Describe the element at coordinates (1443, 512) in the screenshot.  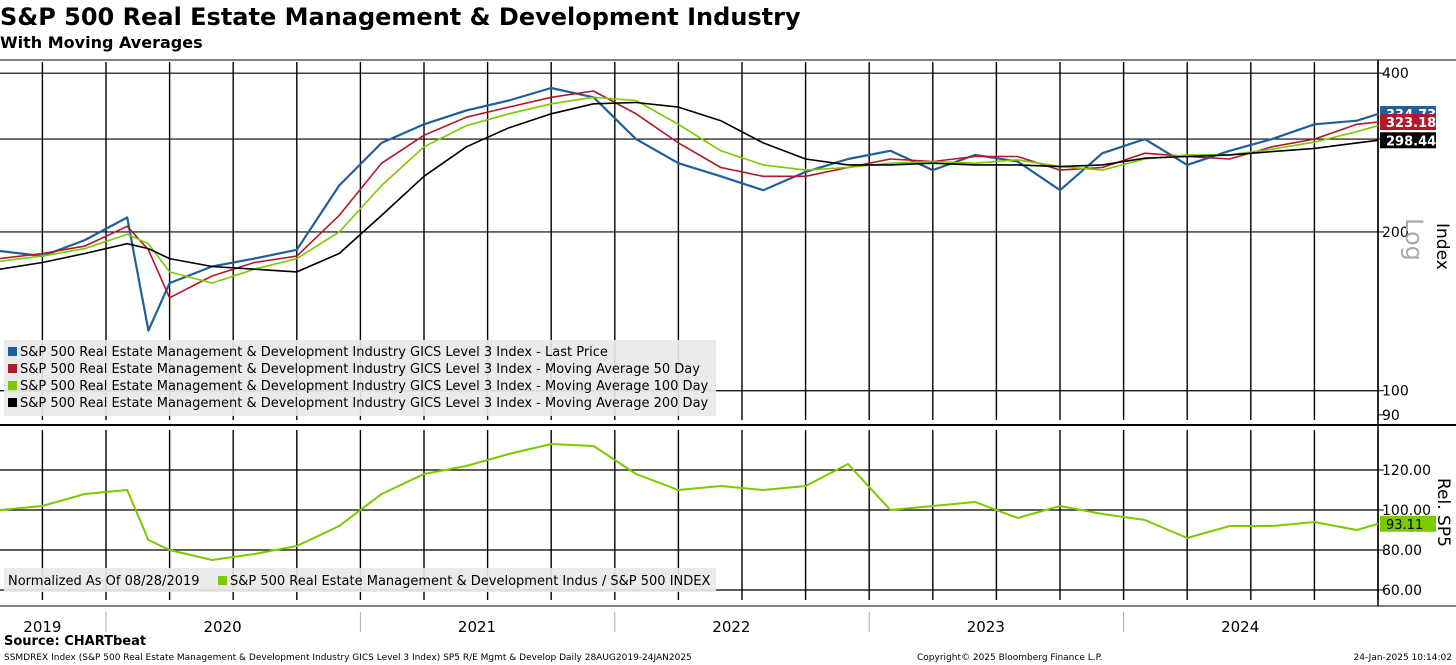
I see `bottom-axis-title: Rel. SP5` at that location.